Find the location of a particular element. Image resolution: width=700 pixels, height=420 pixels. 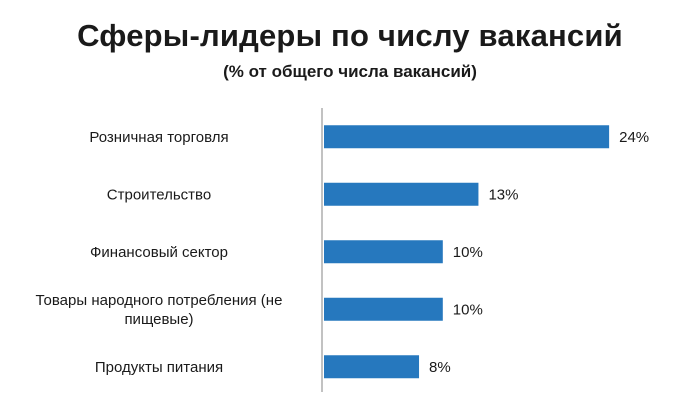

category-label-line: Строительство is located at coordinates (159, 194).